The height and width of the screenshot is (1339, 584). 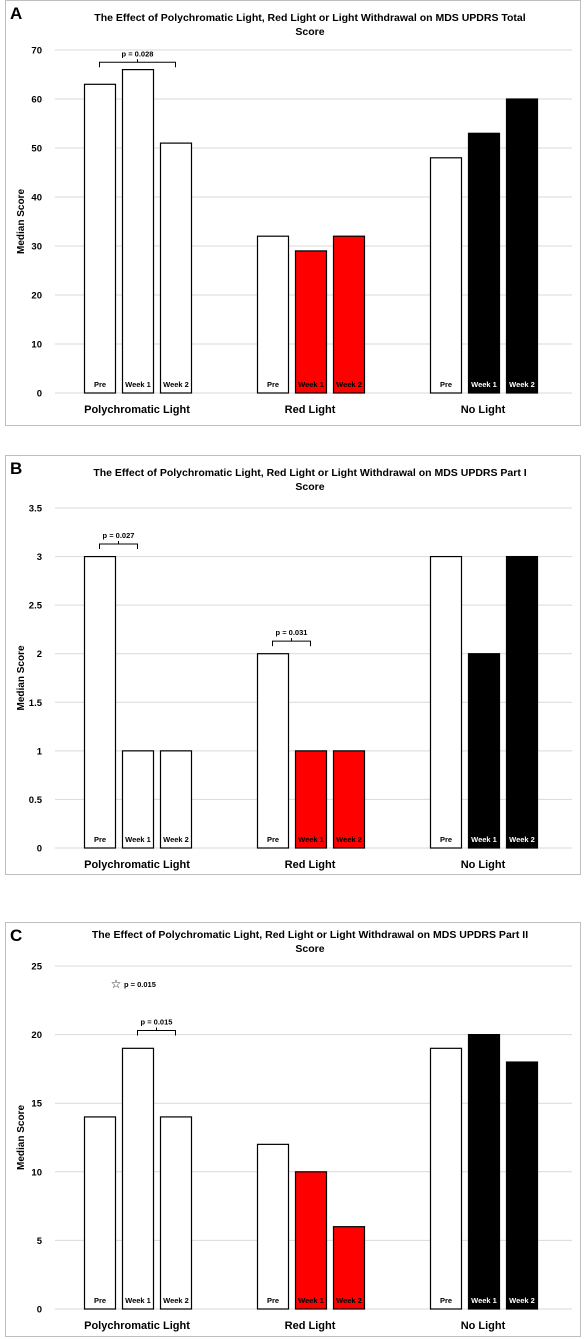 I want to click on panel-label: A, so click(x=16, y=13).